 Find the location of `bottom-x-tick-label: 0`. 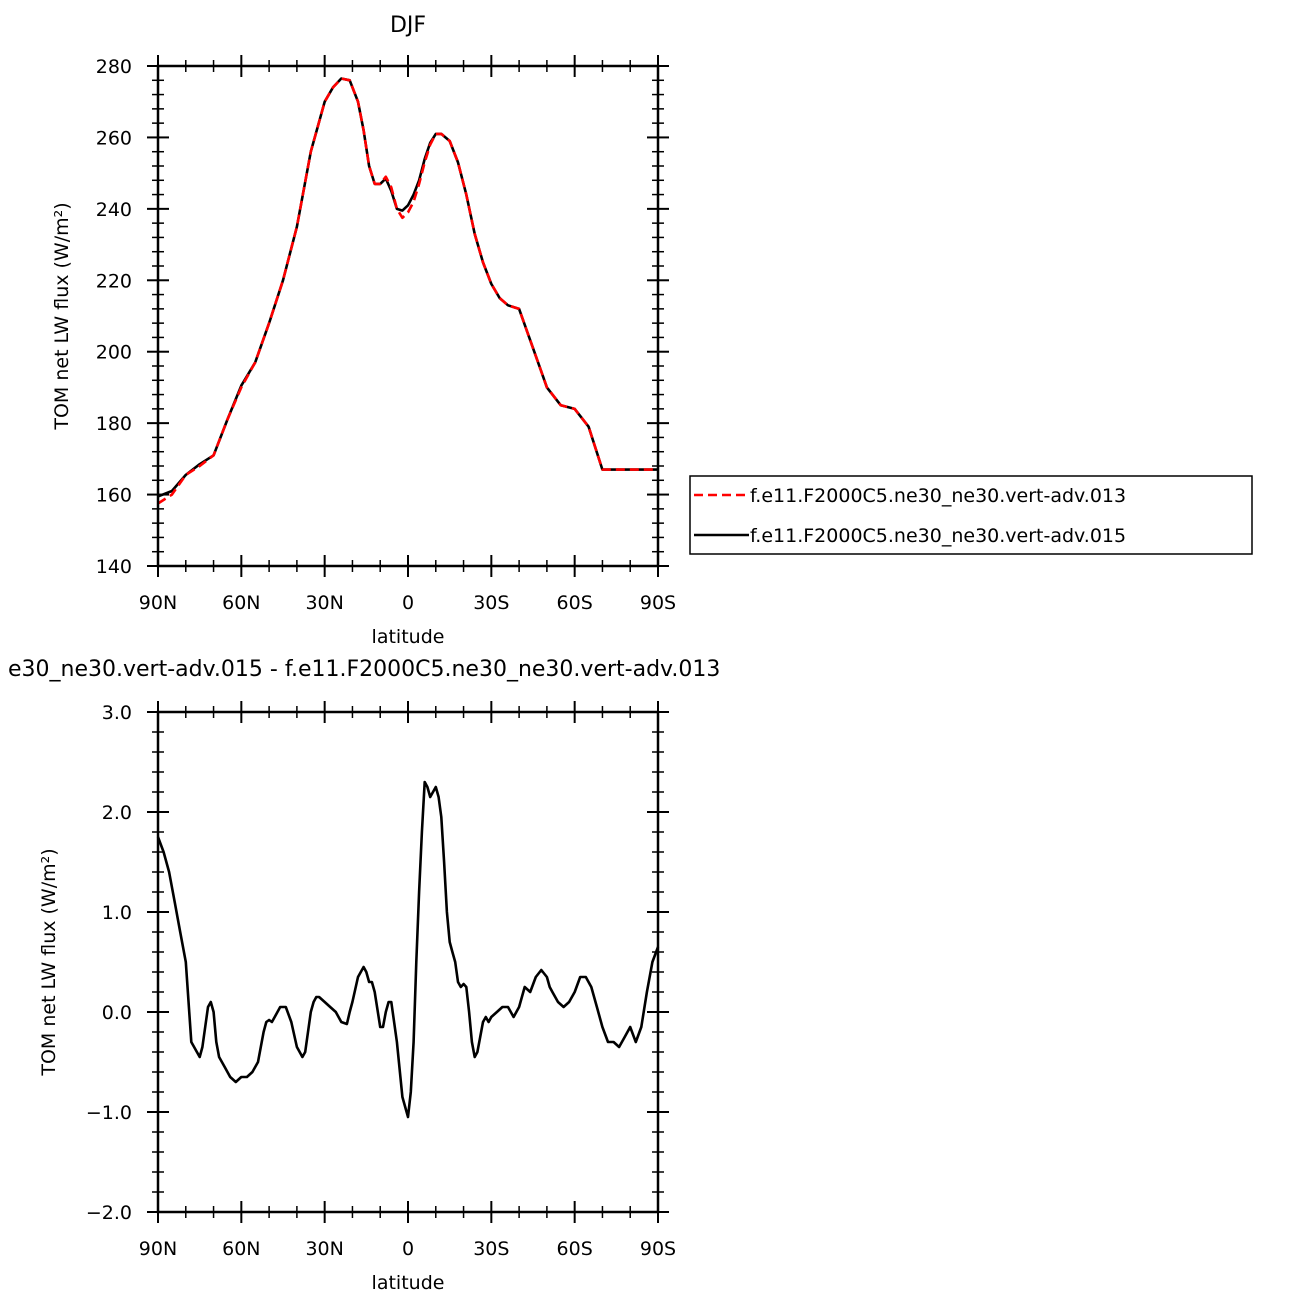

bottom-x-tick-label: 0 is located at coordinates (408, 1249).